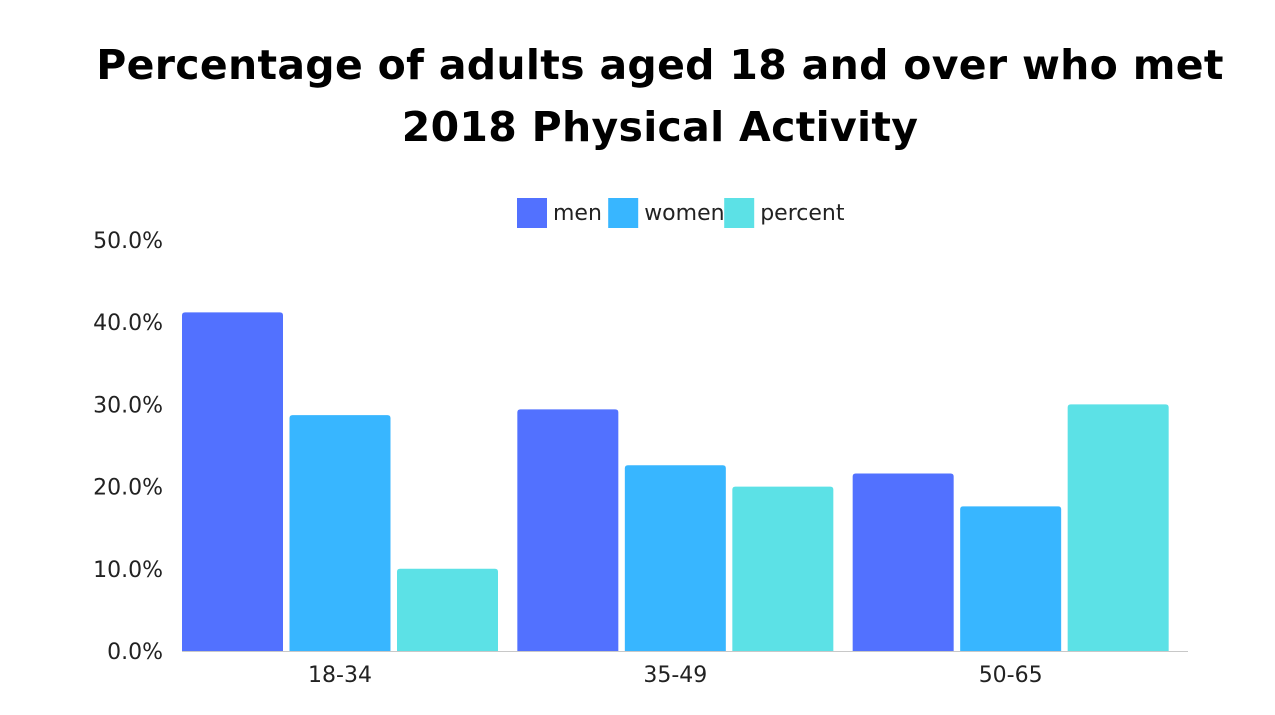  Describe the element at coordinates (675, 675) in the screenshot. I see `x-tick-label: 35-49` at that location.